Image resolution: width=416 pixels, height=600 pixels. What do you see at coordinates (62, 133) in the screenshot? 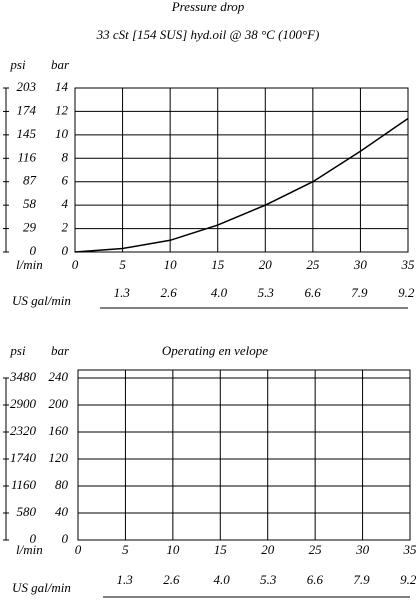
I see `y-tick-label: 10` at bounding box center [62, 133].